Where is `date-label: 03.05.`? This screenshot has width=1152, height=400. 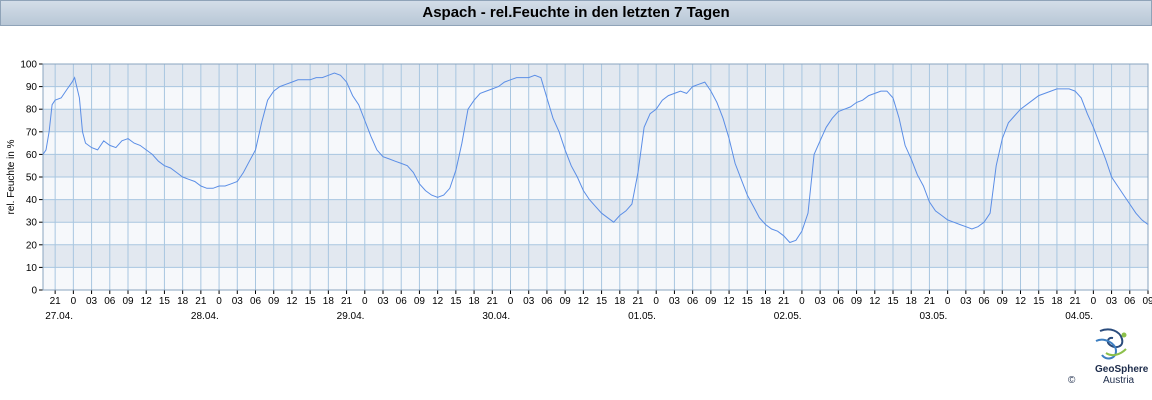 date-label: 03.05. is located at coordinates (934, 316).